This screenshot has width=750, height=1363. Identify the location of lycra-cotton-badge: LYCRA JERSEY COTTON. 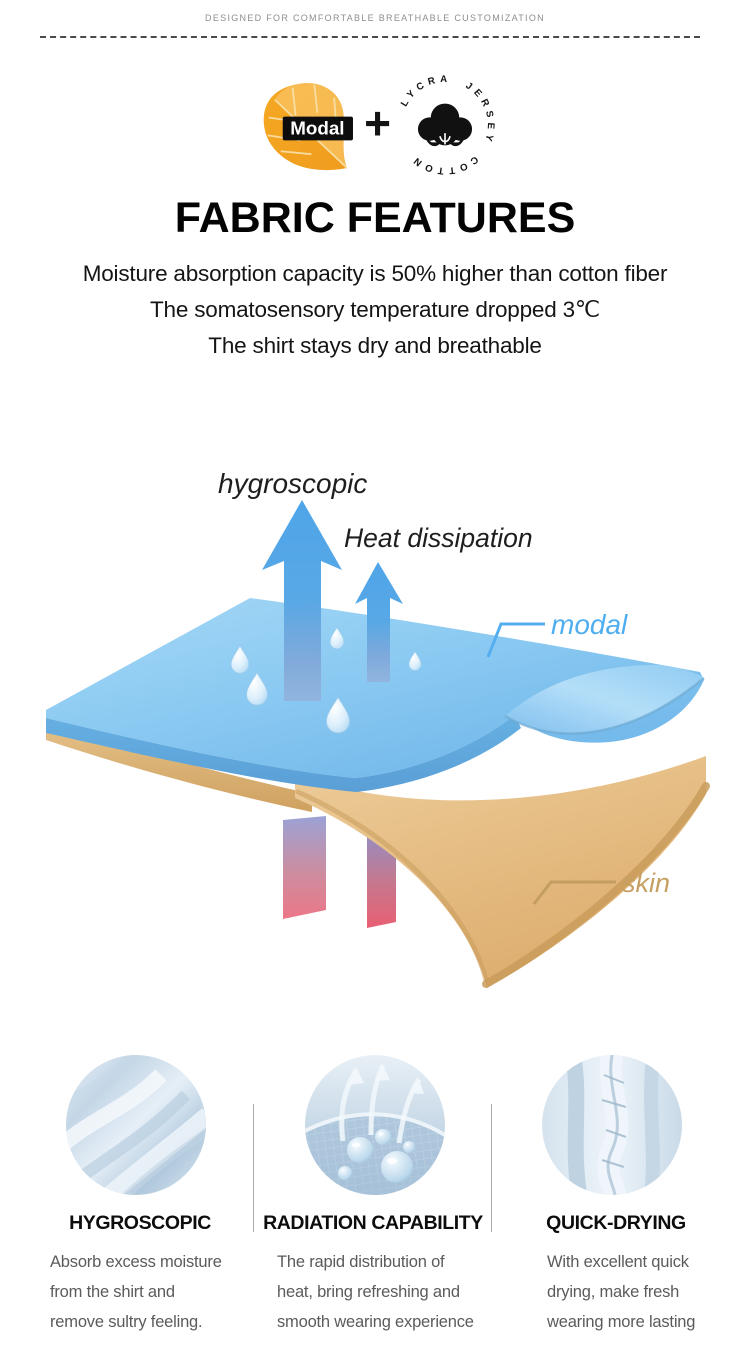
(445, 125).